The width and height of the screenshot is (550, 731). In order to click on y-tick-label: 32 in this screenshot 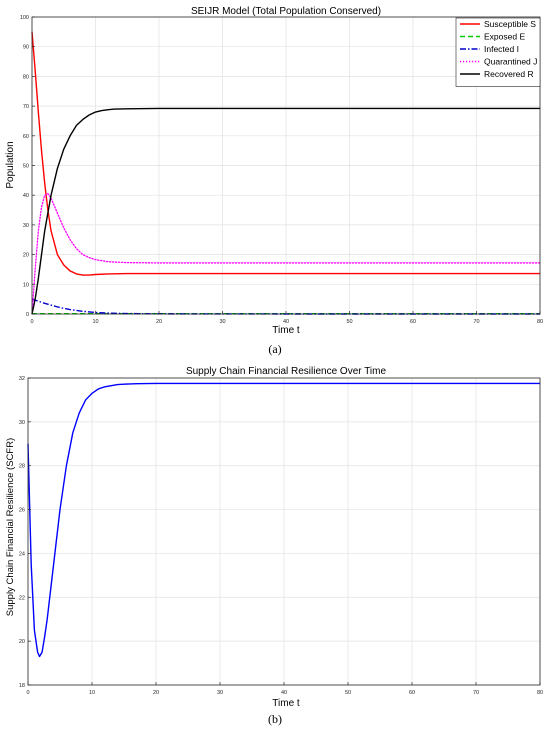, I will do `click(22, 379)`.